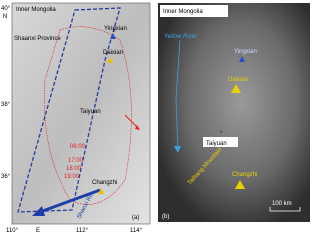  Describe the element at coordinates (74, 169) in the screenshot. I see `time-label: 18:00` at that location.